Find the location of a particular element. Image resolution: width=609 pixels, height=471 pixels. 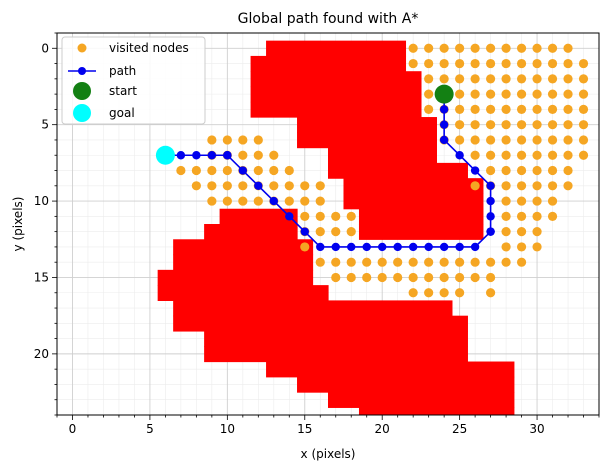

y-tick-label: 0 is located at coordinates (45, 48).